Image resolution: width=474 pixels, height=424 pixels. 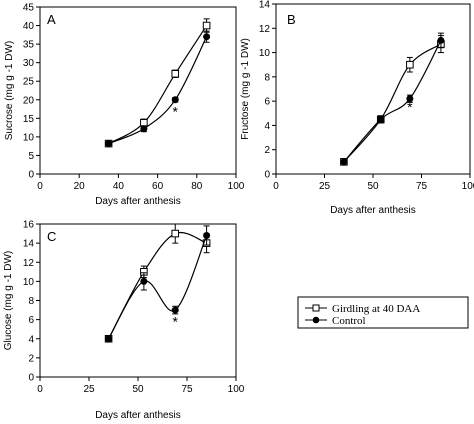 I want to click on y-tick-label: 45, so click(x=29, y=8).